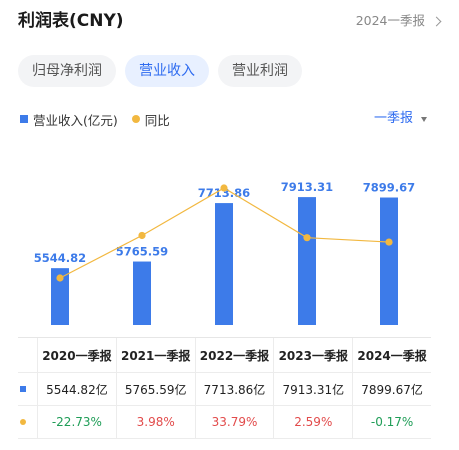  Describe the element at coordinates (156, 355) in the screenshot. I see `table-header-cell: 2021一季报` at that location.